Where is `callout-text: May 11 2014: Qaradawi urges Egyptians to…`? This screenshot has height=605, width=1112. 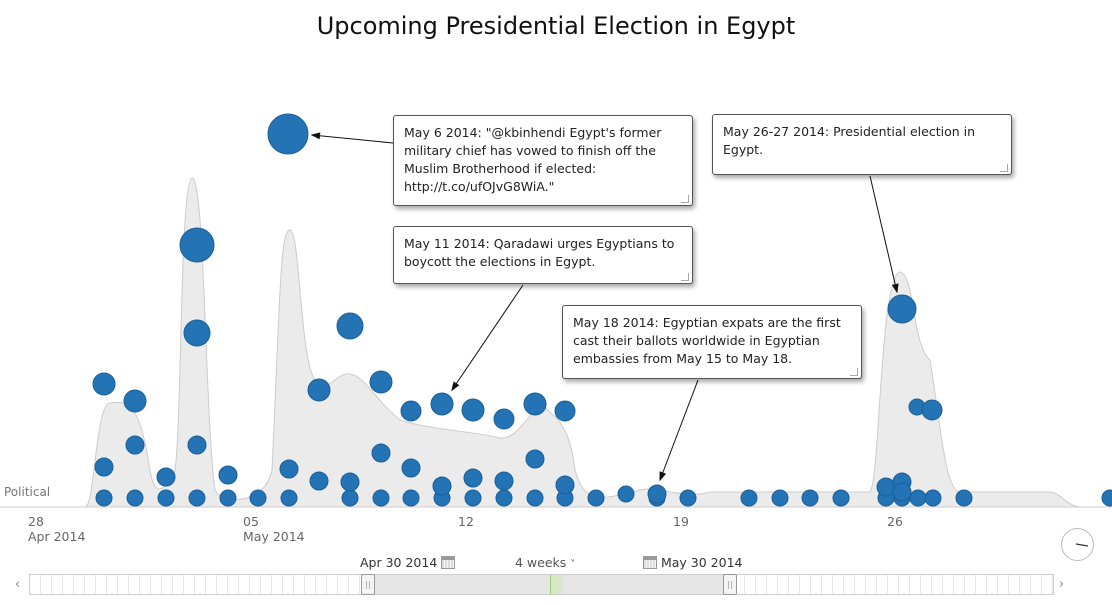
callout-text: May 11 2014: Qaradawi urges Egyptians to… is located at coordinates (539, 252).